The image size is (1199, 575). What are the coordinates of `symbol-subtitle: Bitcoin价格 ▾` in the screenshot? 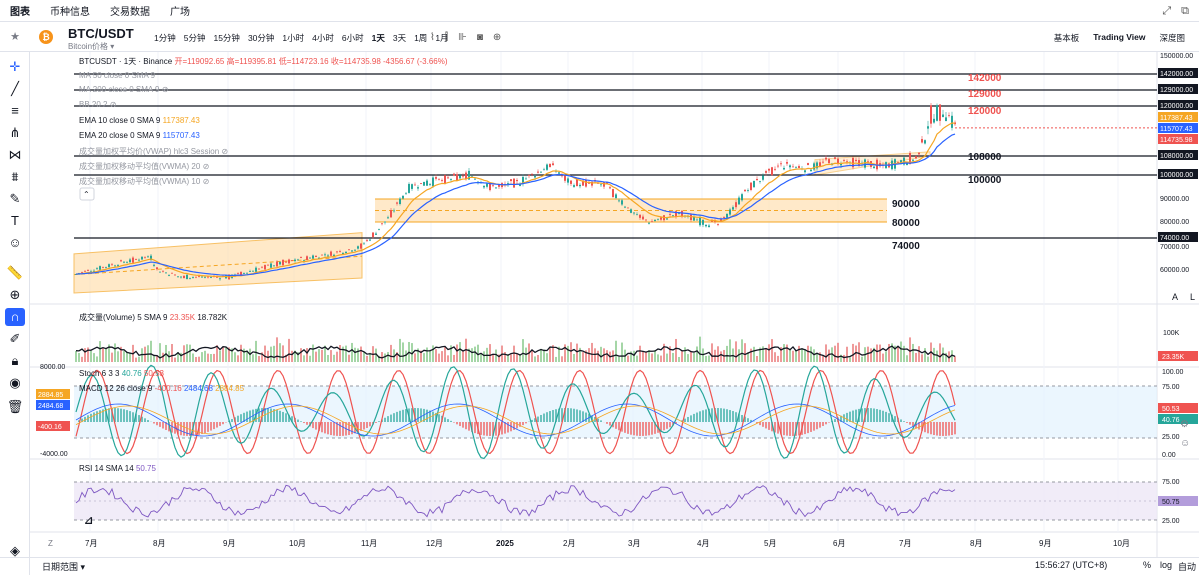 It's located at (91, 46).